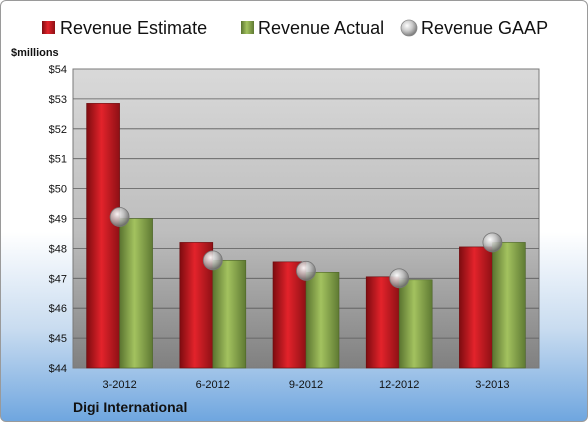 This screenshot has height=422, width=588. What do you see at coordinates (213, 385) in the screenshot?
I see `x-tick-label: 6-2012` at bounding box center [213, 385].